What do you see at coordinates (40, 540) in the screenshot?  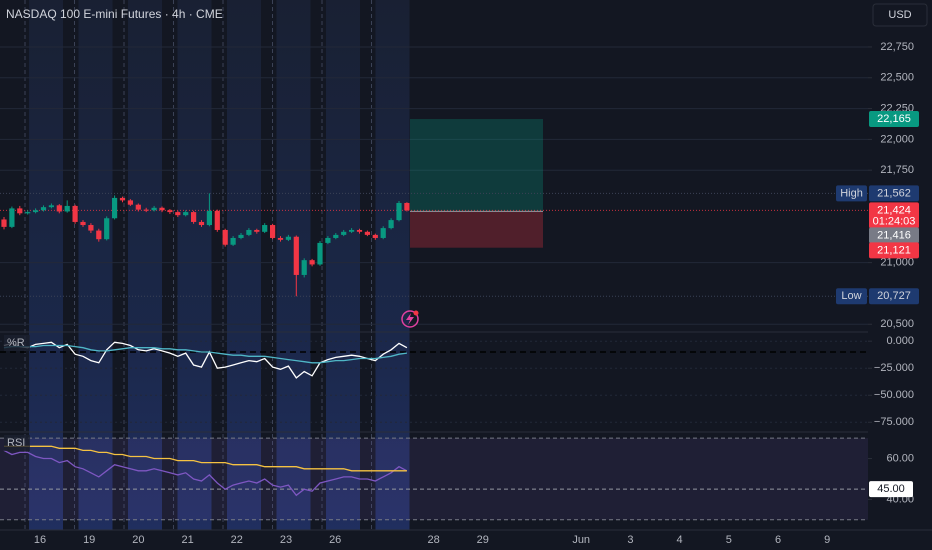 I see `x-tick-label: 16` at bounding box center [40, 540].